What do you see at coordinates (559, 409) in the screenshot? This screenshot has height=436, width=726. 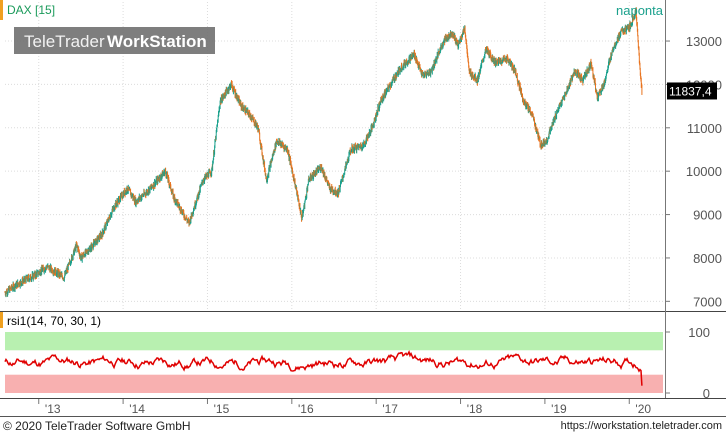 I see `x-tick-label: '19` at bounding box center [559, 409].